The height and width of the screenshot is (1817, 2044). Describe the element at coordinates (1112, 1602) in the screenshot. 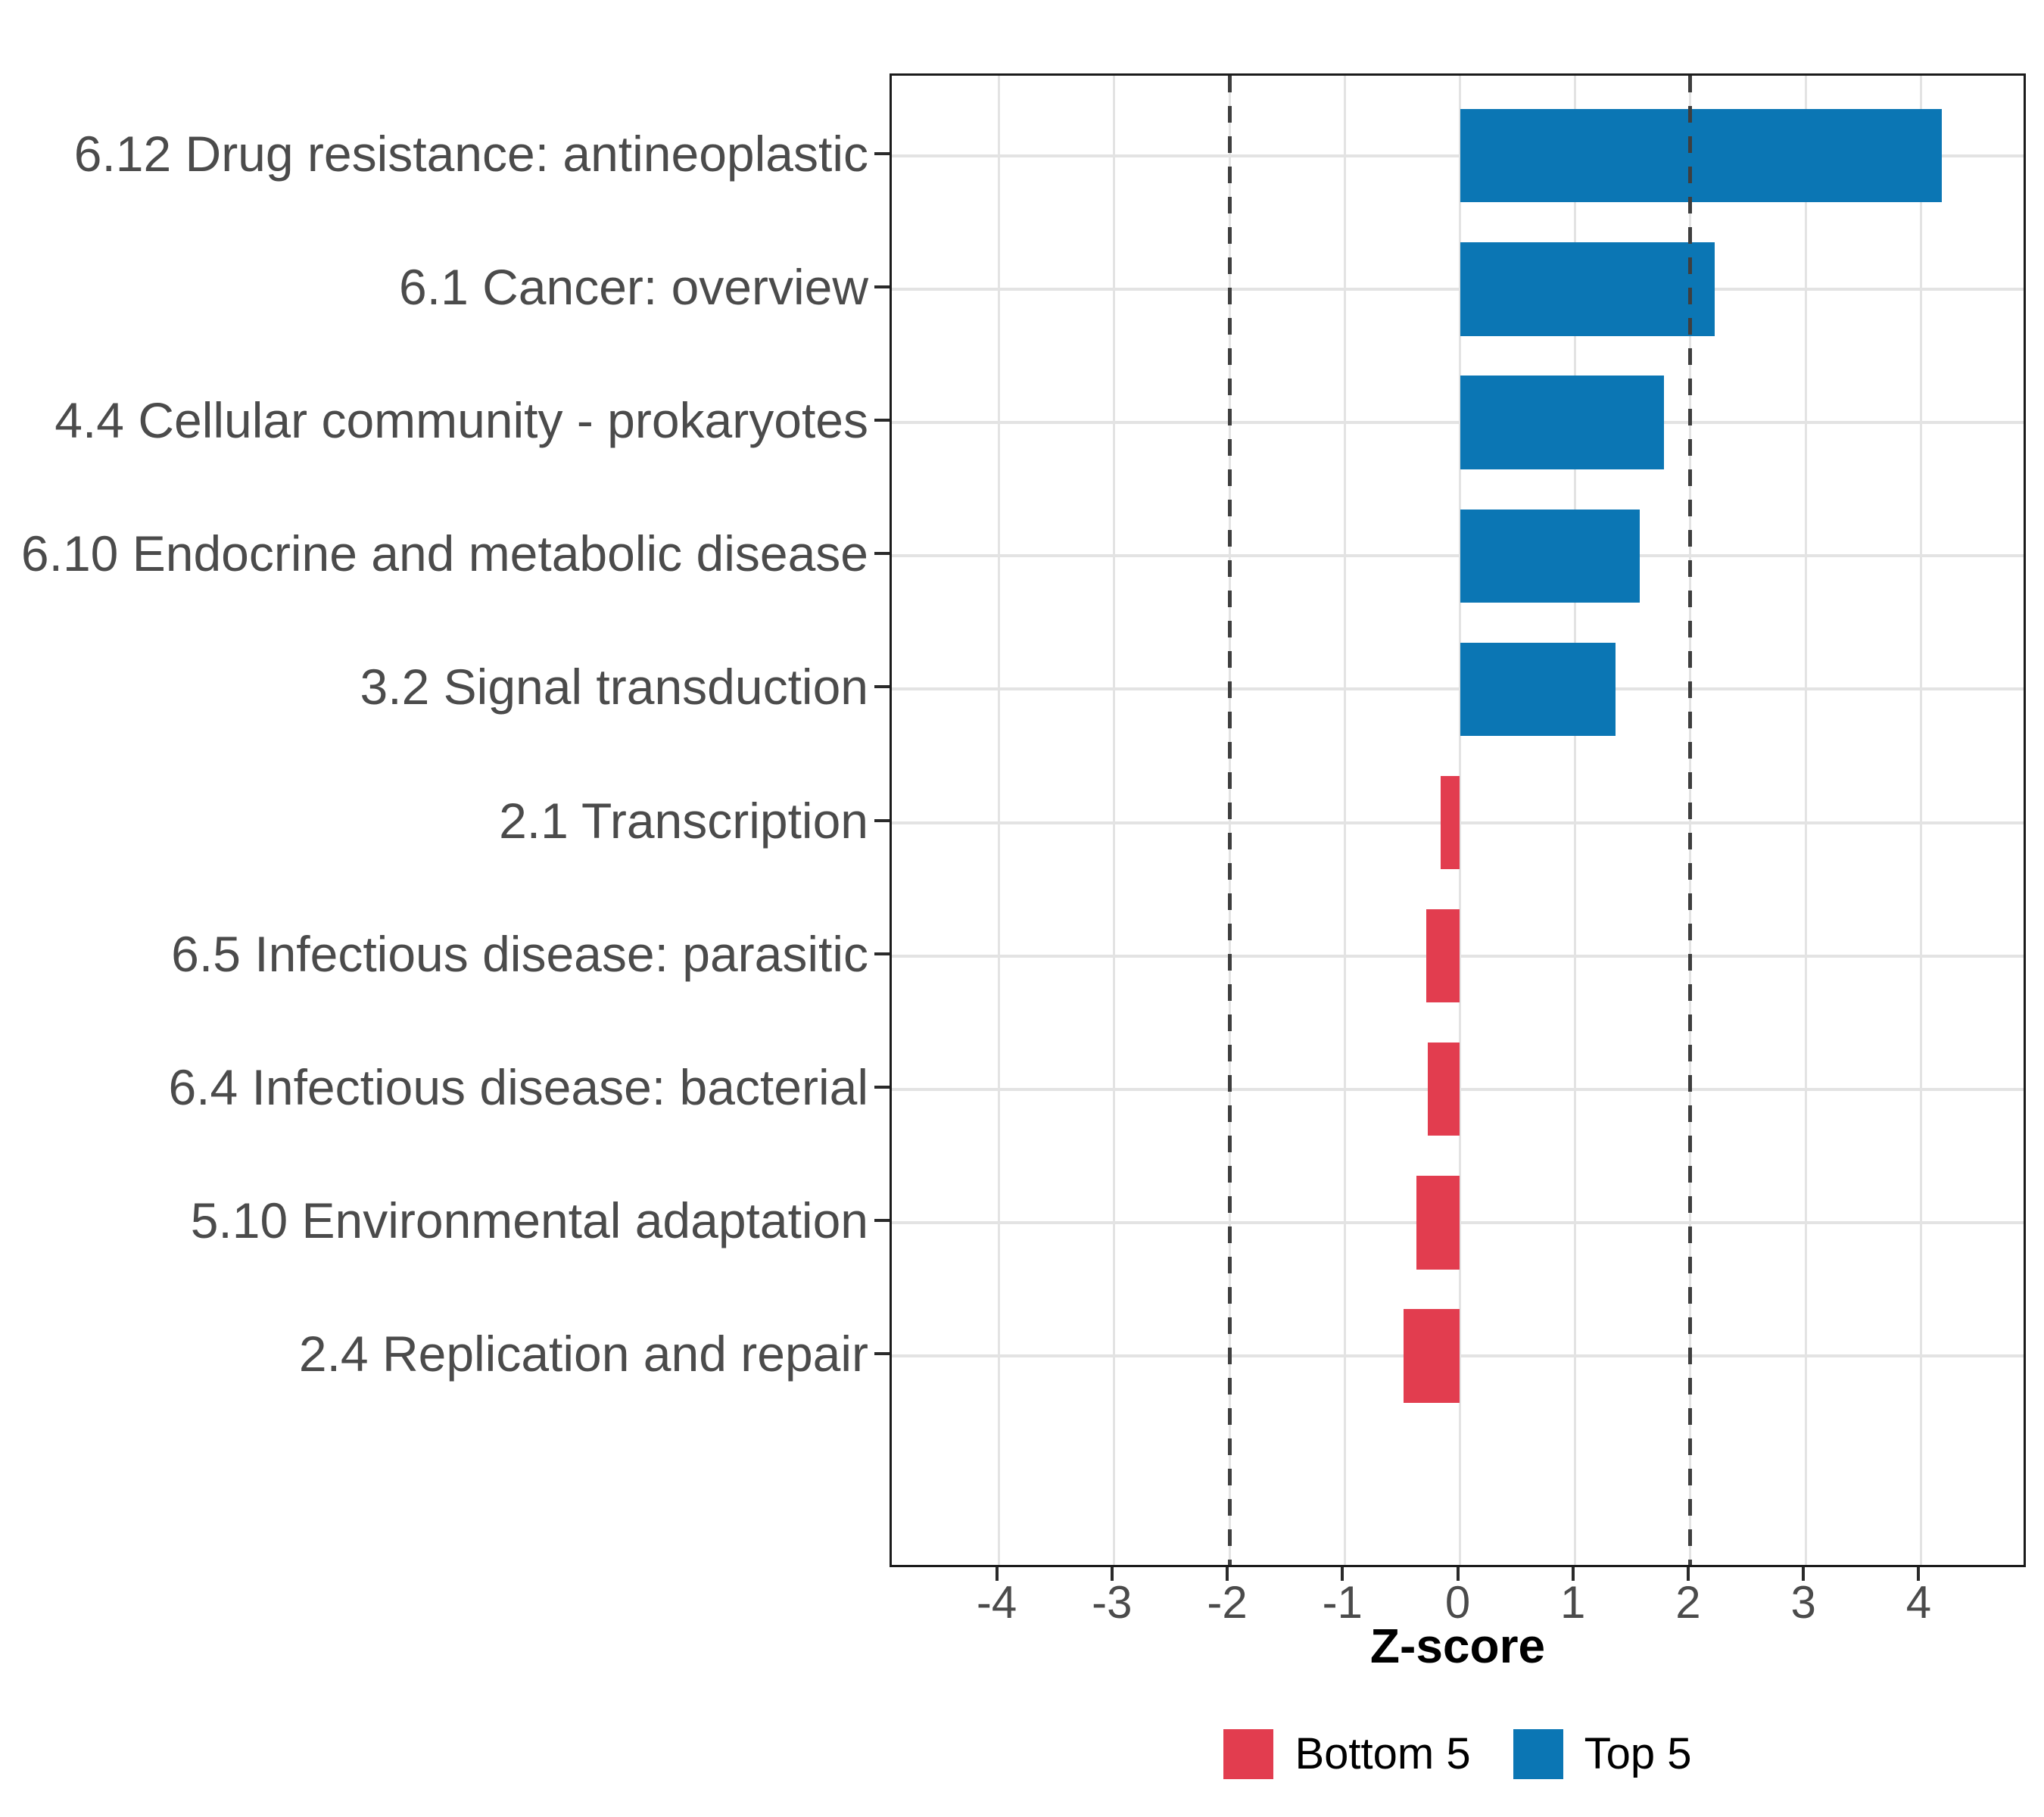

I see `x-tick-label: -3` at that location.